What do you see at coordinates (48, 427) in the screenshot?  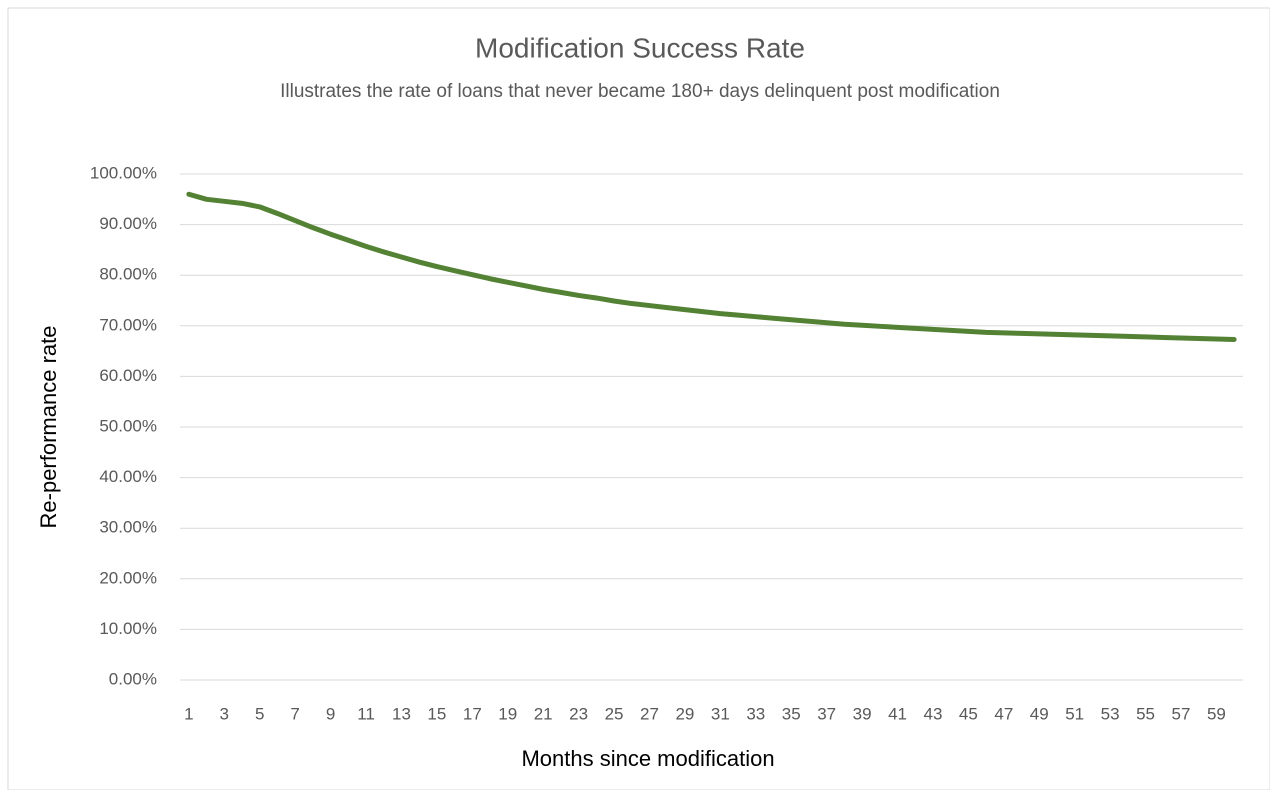 I see `y-axis-title: Re-performance rate` at bounding box center [48, 427].